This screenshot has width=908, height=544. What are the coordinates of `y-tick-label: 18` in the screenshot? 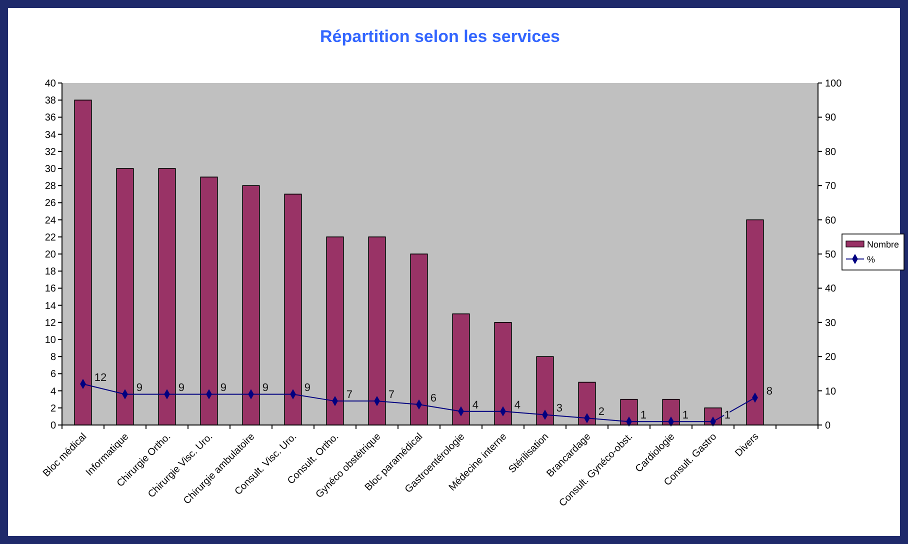 It's located at (50, 272).